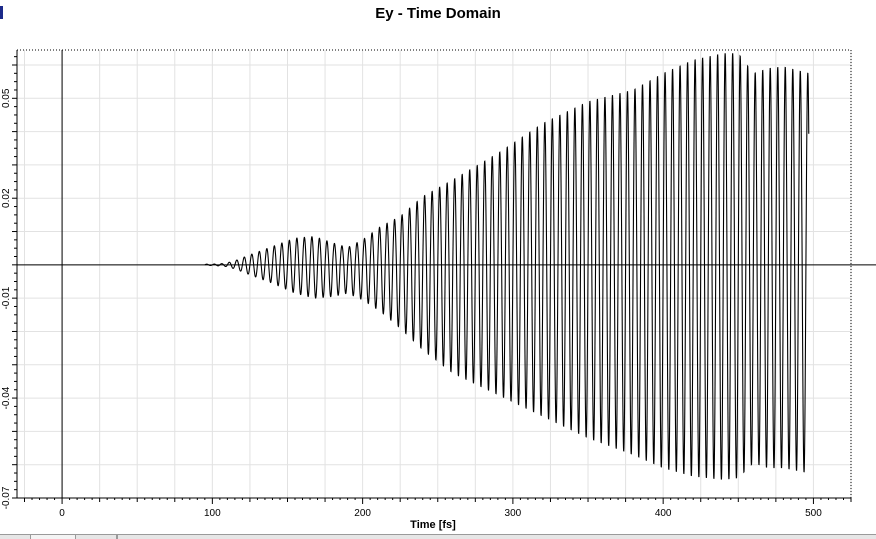  What do you see at coordinates (62, 513) in the screenshot?
I see `x-tick-label: 0` at bounding box center [62, 513].